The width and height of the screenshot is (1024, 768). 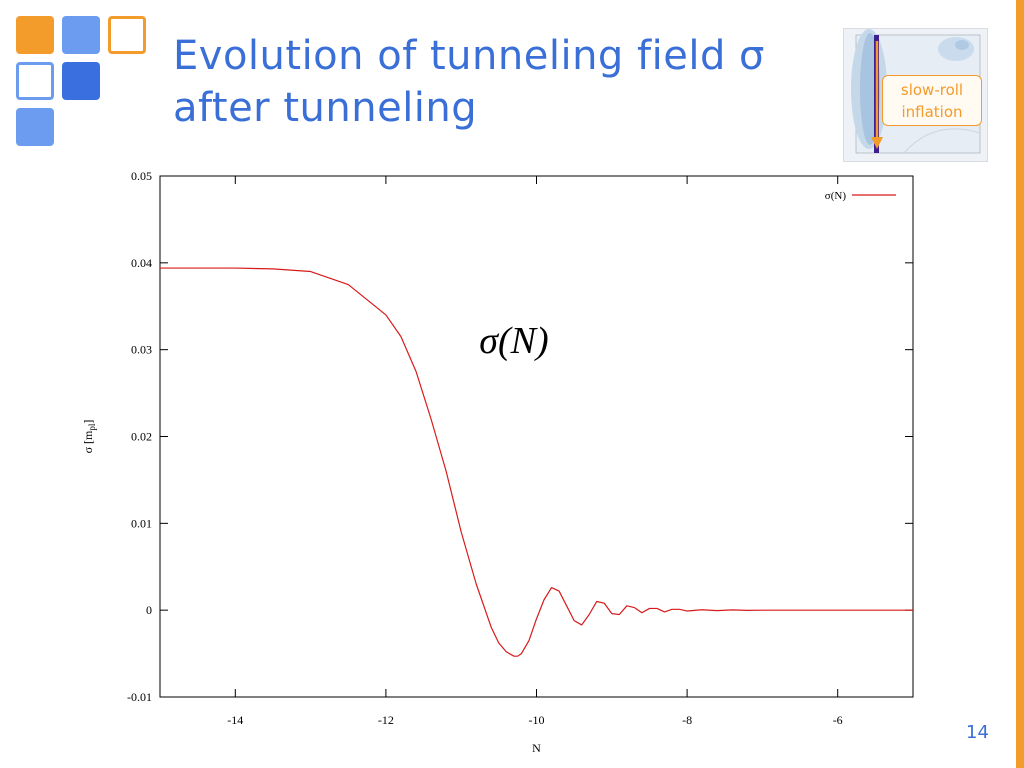 I want to click on slide-title-line-1: Evolution of tunneling field σ, so click(x=469, y=56).